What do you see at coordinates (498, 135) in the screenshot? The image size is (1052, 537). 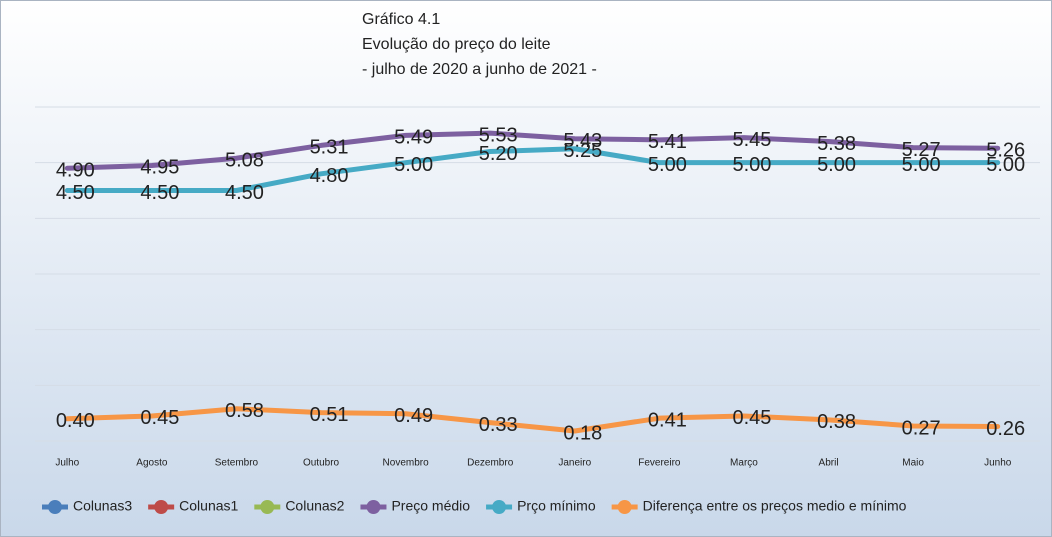 I see `data-label: 5.53` at bounding box center [498, 135].